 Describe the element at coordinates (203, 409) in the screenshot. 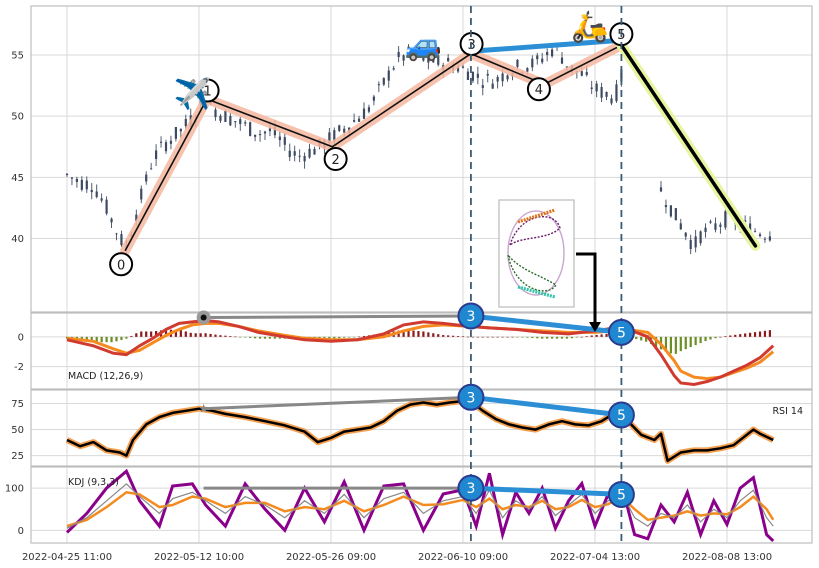

I see `rsi-star-icon: ★` at that location.